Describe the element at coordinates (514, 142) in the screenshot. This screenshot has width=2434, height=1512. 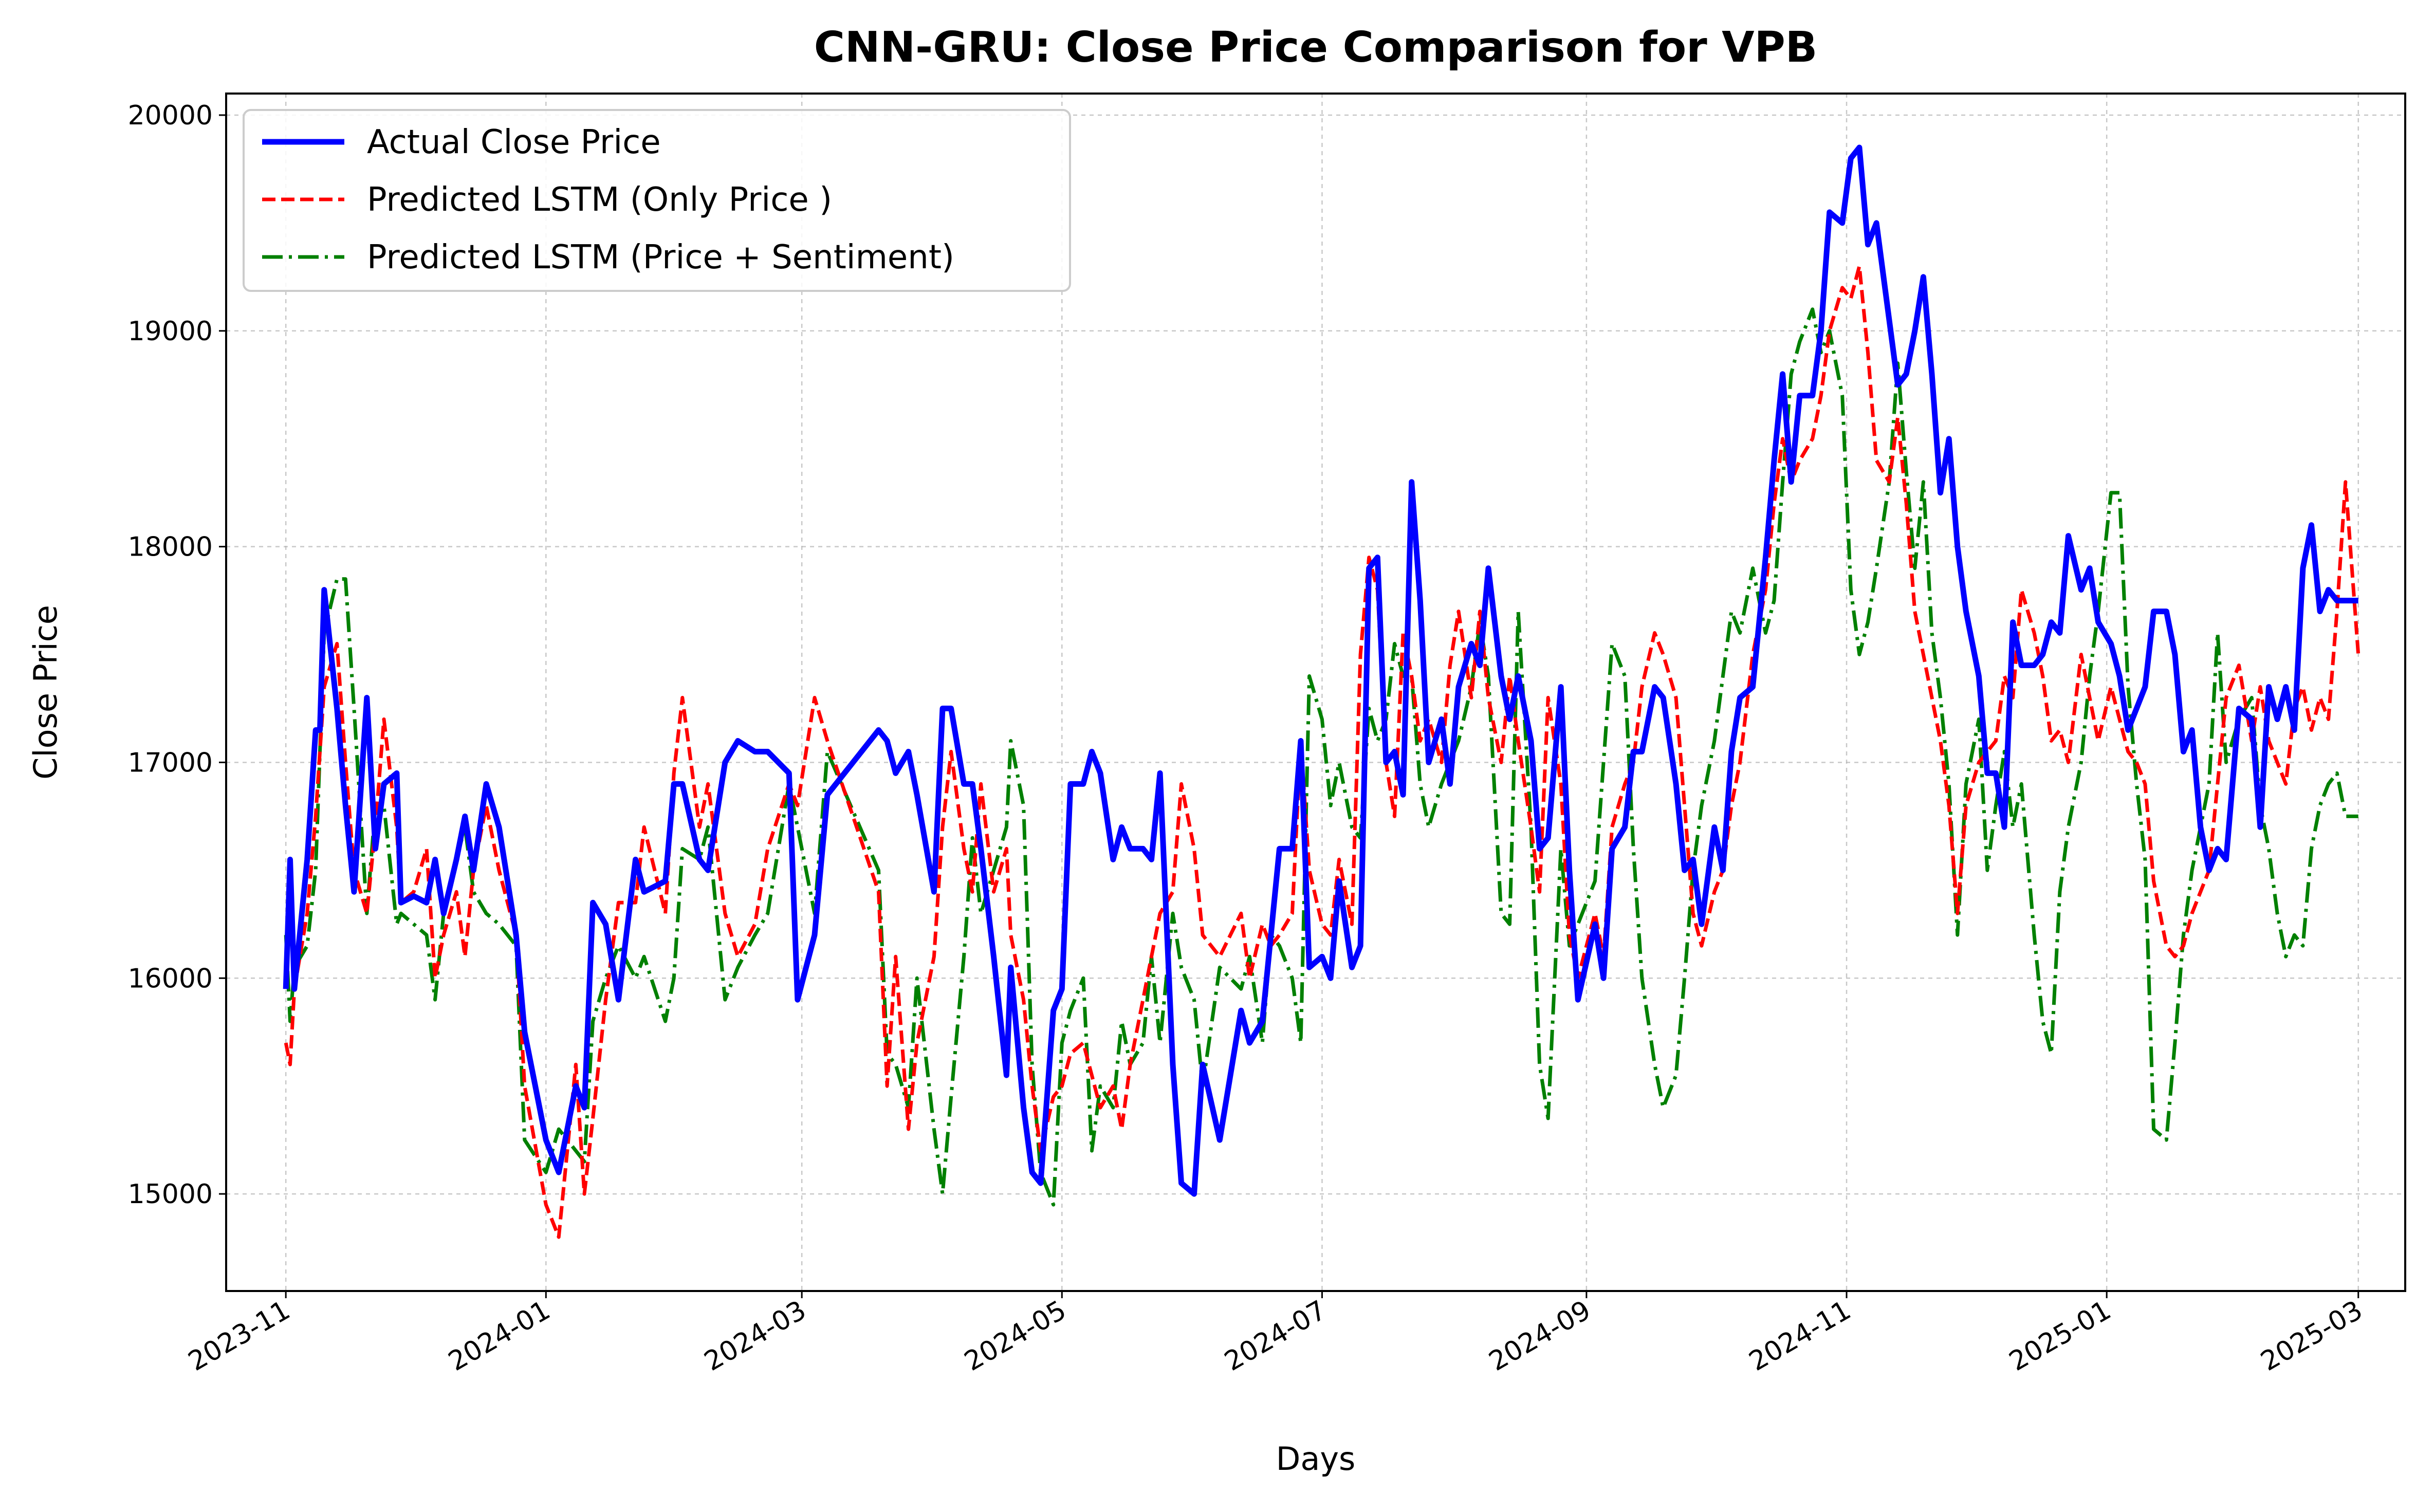
I see `legend-label-actual: Actual Close Price` at that location.